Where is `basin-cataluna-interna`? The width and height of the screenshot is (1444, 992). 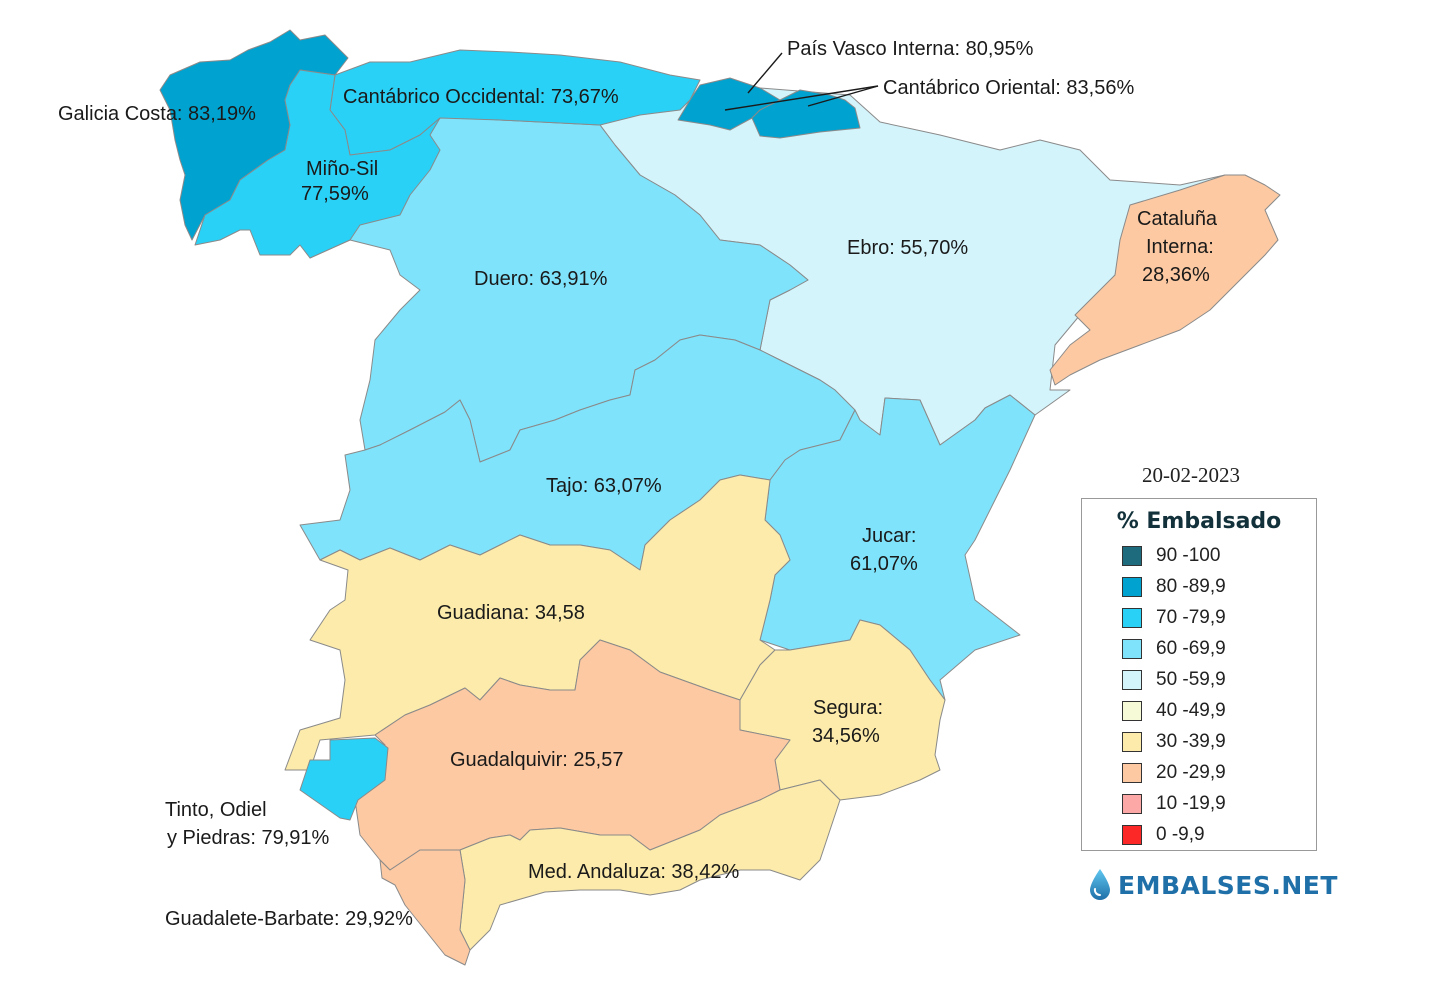 basin-cataluna-interna is located at coordinates (1165, 280).